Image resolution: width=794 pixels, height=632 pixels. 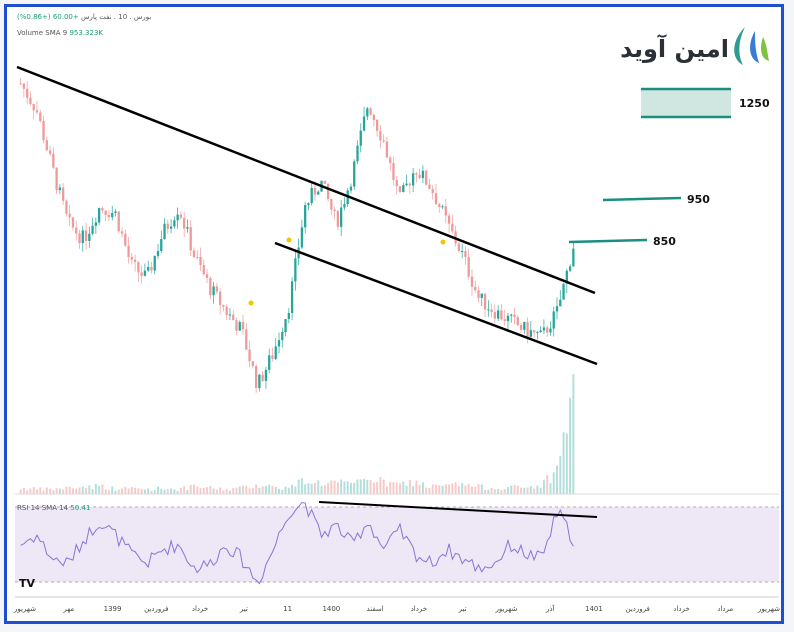 What do you see at coordinates (751, 46) in the screenshot?
I see `logo-mark-icon` at bounding box center [751, 46].